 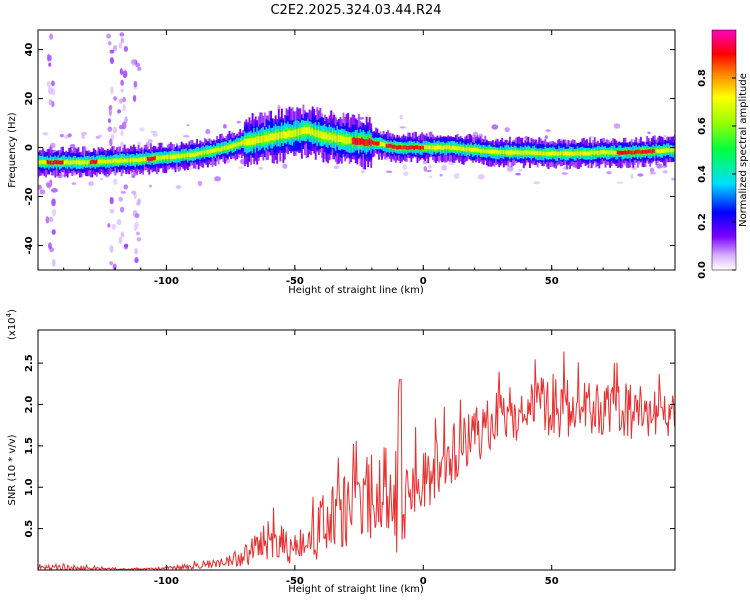 I want to click on spectrogram-y-tick-label: -20, so click(x=29, y=196).